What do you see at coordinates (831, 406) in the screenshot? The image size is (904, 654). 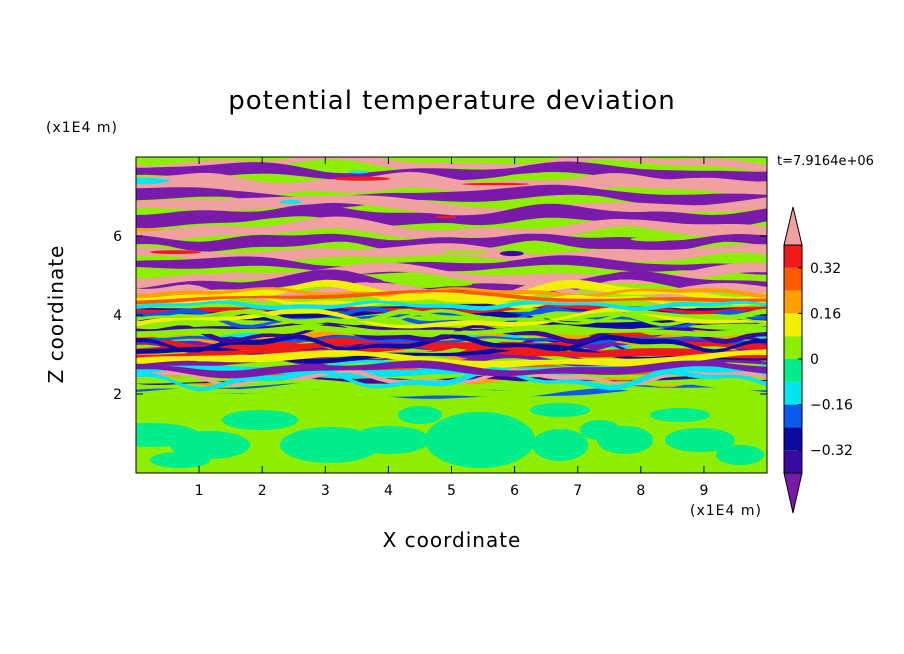 I see `colorbar-tick-label: −0.16` at bounding box center [831, 406].